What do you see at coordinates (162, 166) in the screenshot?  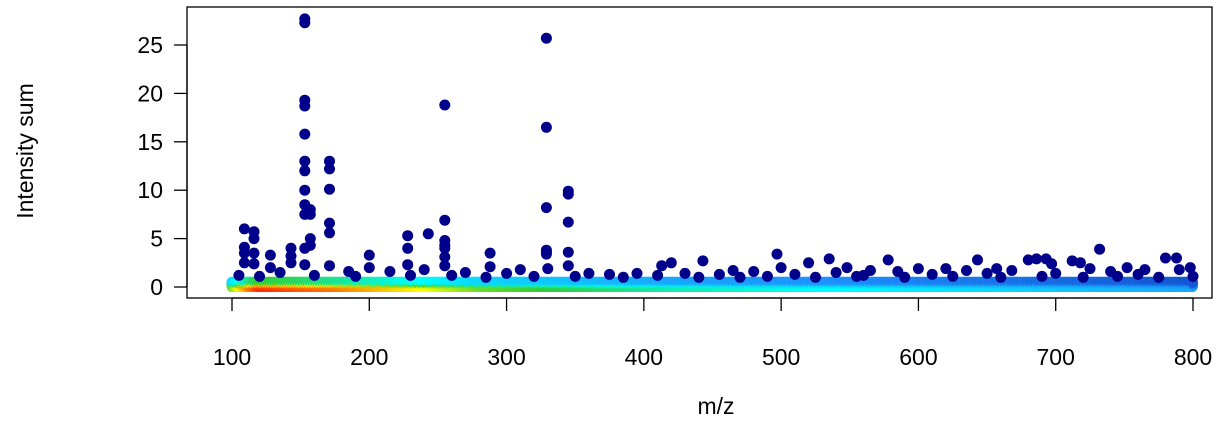 I see `y-axis: 0 5 10 15 20 25` at bounding box center [162, 166].